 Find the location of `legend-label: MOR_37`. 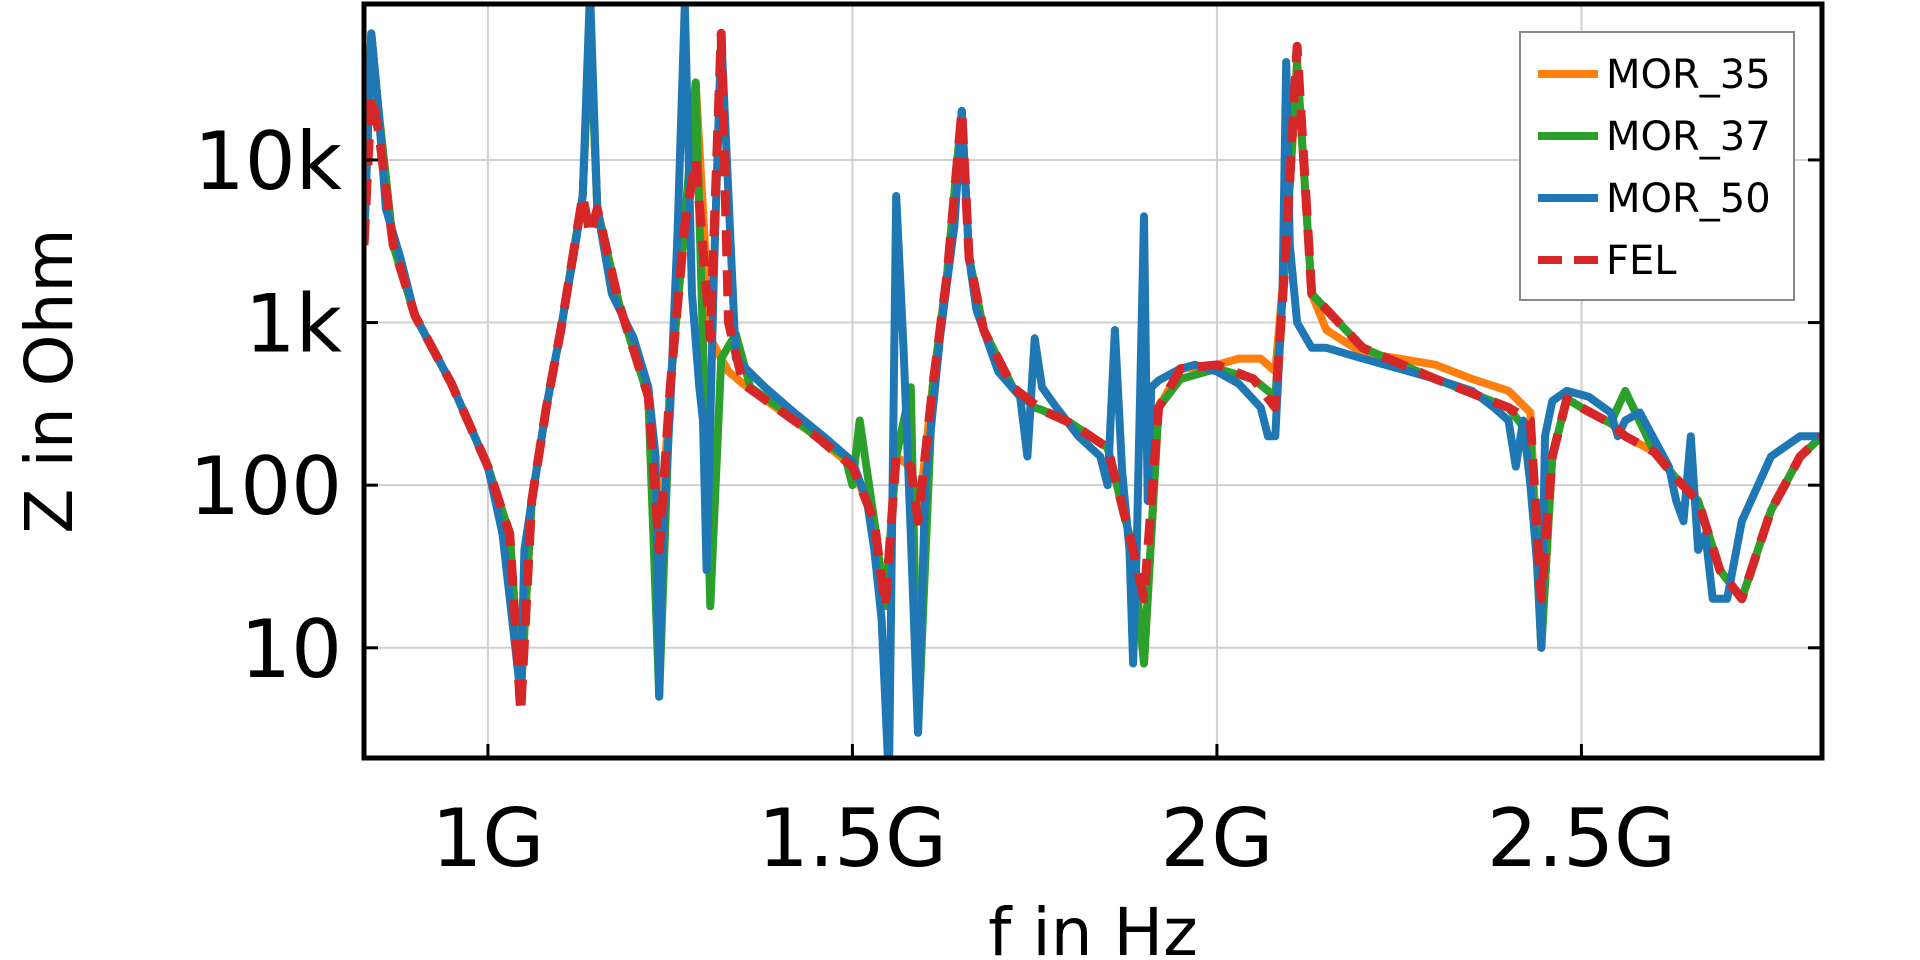

legend-label: MOR_37 is located at coordinates (1688, 137).